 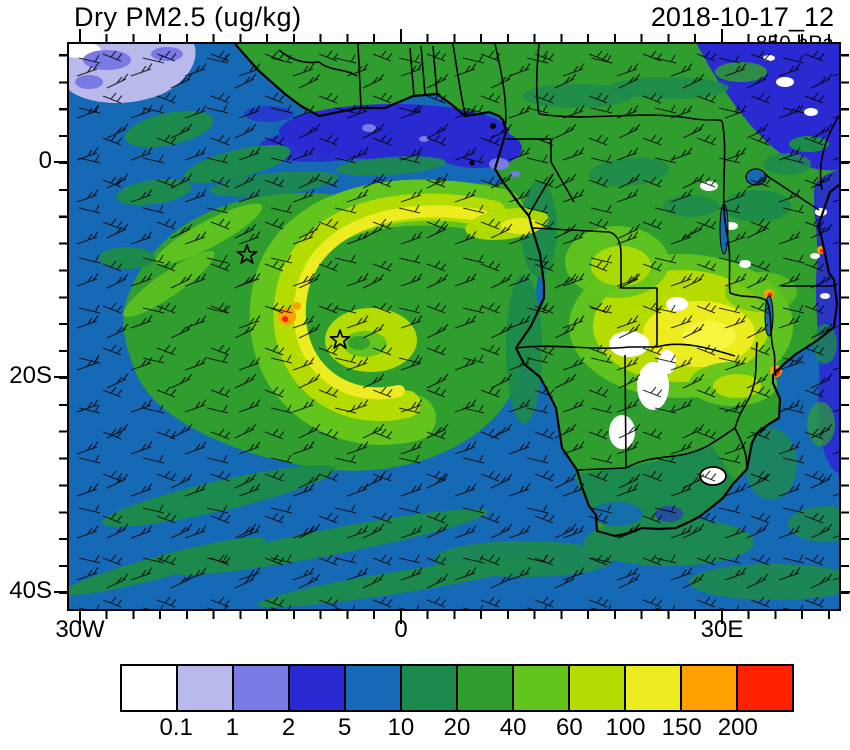 I want to click on colorbar-tick-label: 5, so click(x=344, y=727).